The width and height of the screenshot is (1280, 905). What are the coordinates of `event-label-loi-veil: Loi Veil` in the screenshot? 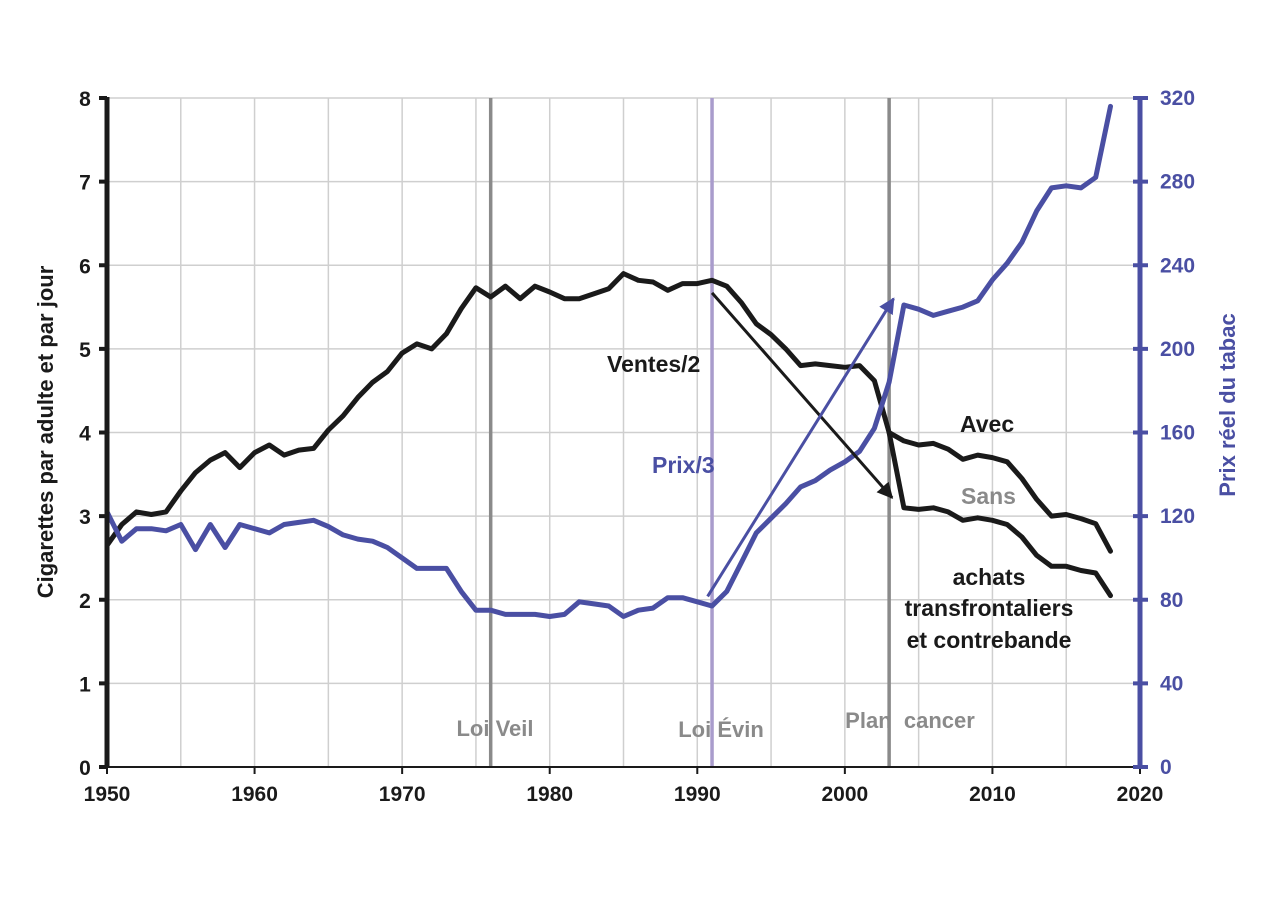 It's located at (494, 728).